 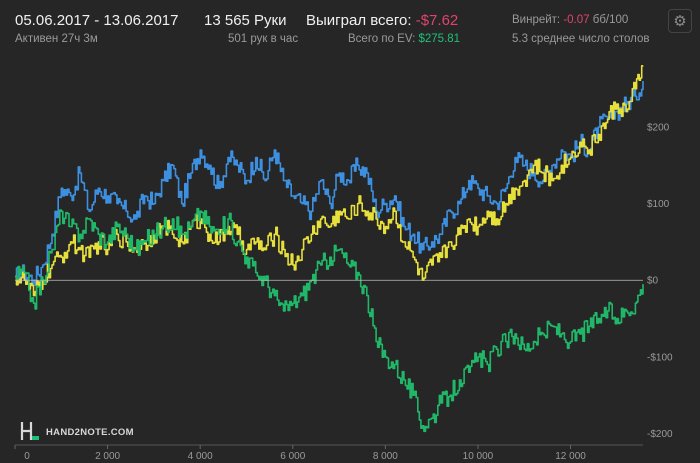 I want to click on winrate: Винрейт: -0.07 бб/100, so click(x=570, y=20).